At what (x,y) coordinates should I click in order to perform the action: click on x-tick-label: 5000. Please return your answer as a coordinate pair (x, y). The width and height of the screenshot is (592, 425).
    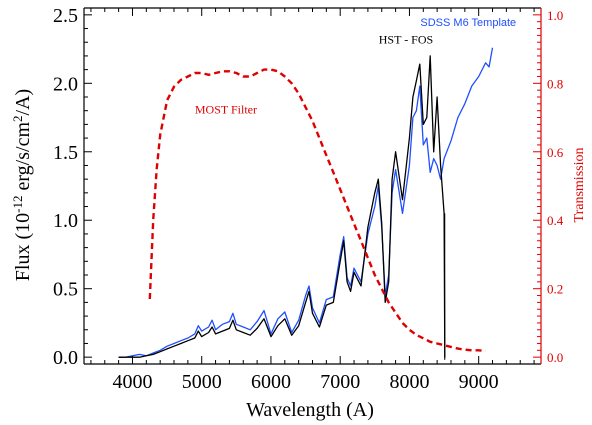
    Looking at the image, I should click on (202, 382).